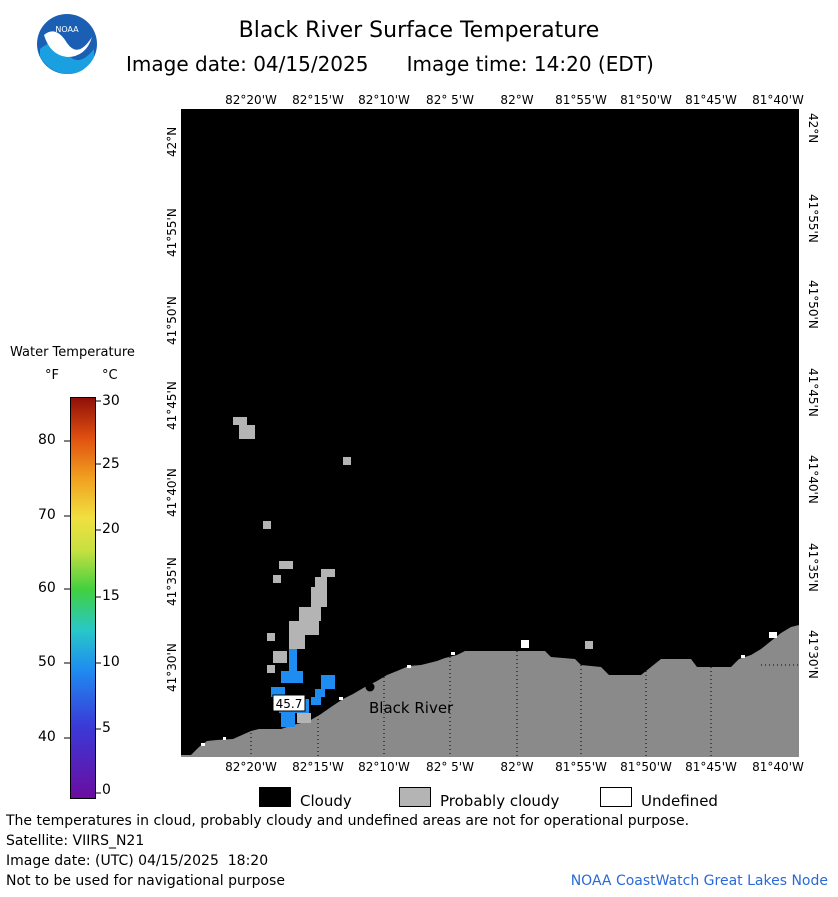 The width and height of the screenshot is (838, 897). What do you see at coordinates (530, 64) in the screenshot?
I see `image-time: Image time: 14:20 (EDT)` at bounding box center [530, 64].